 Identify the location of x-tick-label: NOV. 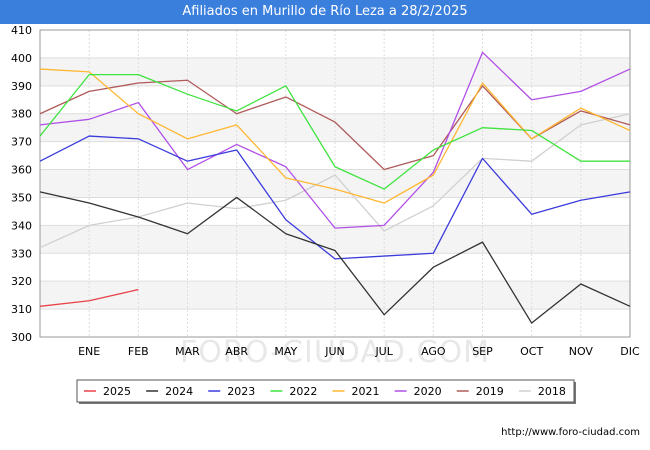
(581, 351).